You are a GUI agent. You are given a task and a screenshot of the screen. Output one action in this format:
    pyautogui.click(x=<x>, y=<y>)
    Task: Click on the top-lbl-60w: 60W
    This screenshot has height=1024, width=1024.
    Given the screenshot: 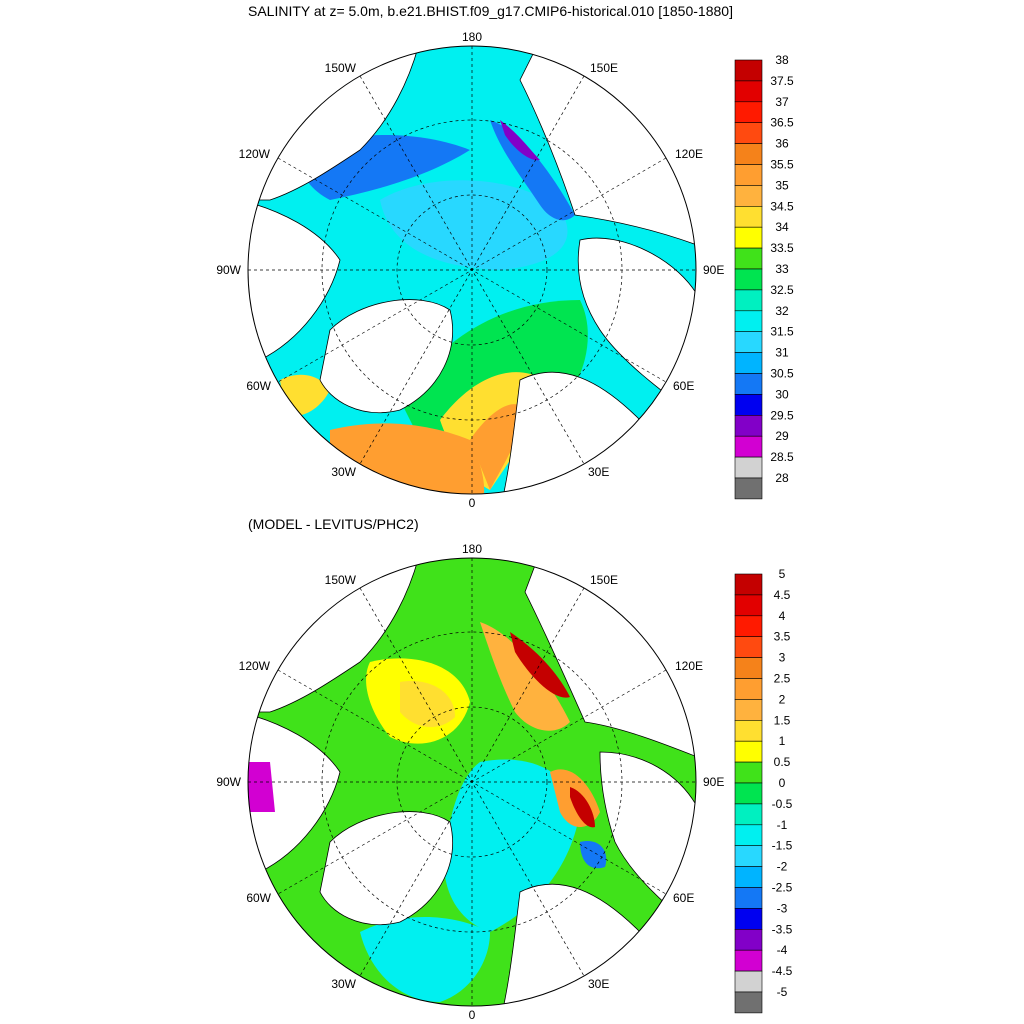 What is the action you would take?
    pyautogui.click(x=258, y=386)
    